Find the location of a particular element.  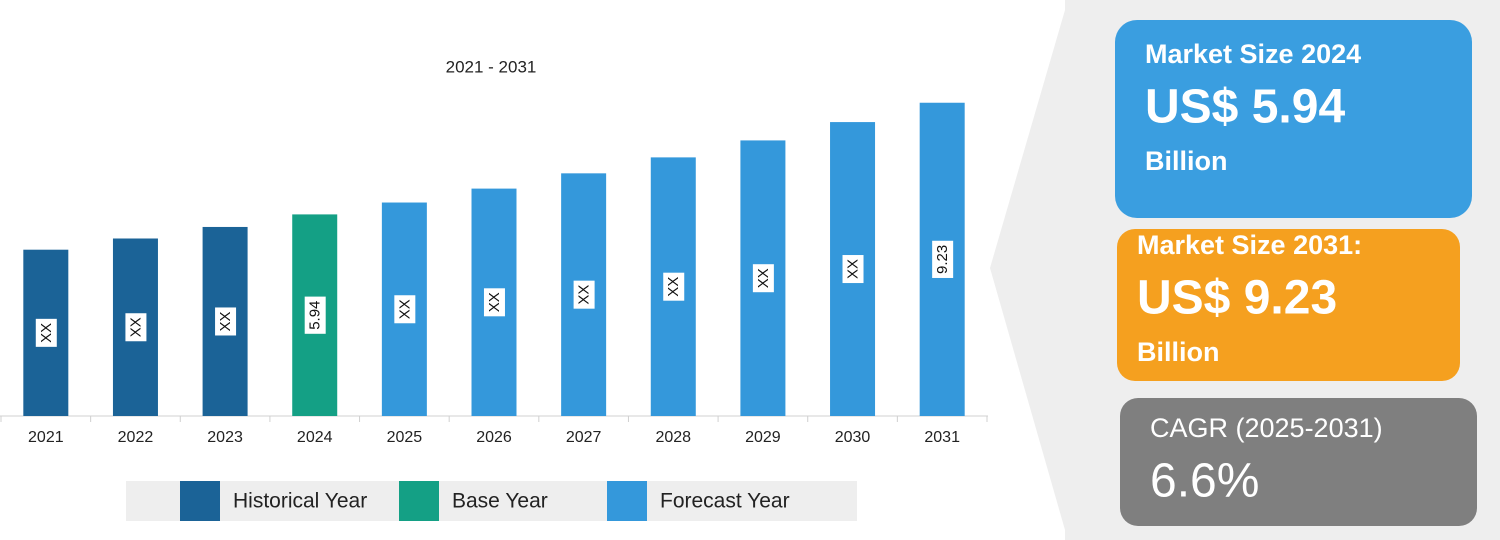

card-value: US$ 5.94 is located at coordinates (1245, 107).